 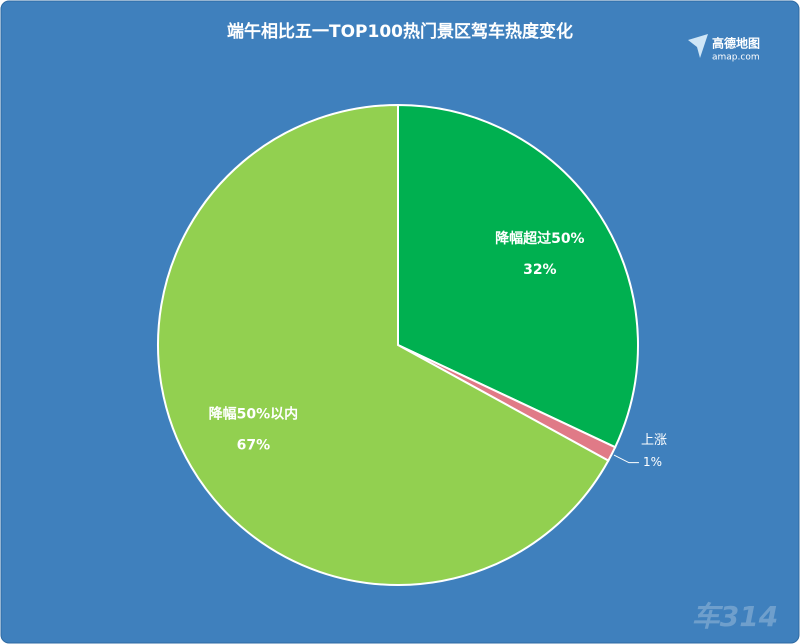 I want to click on leader-line, so click(x=626, y=459).